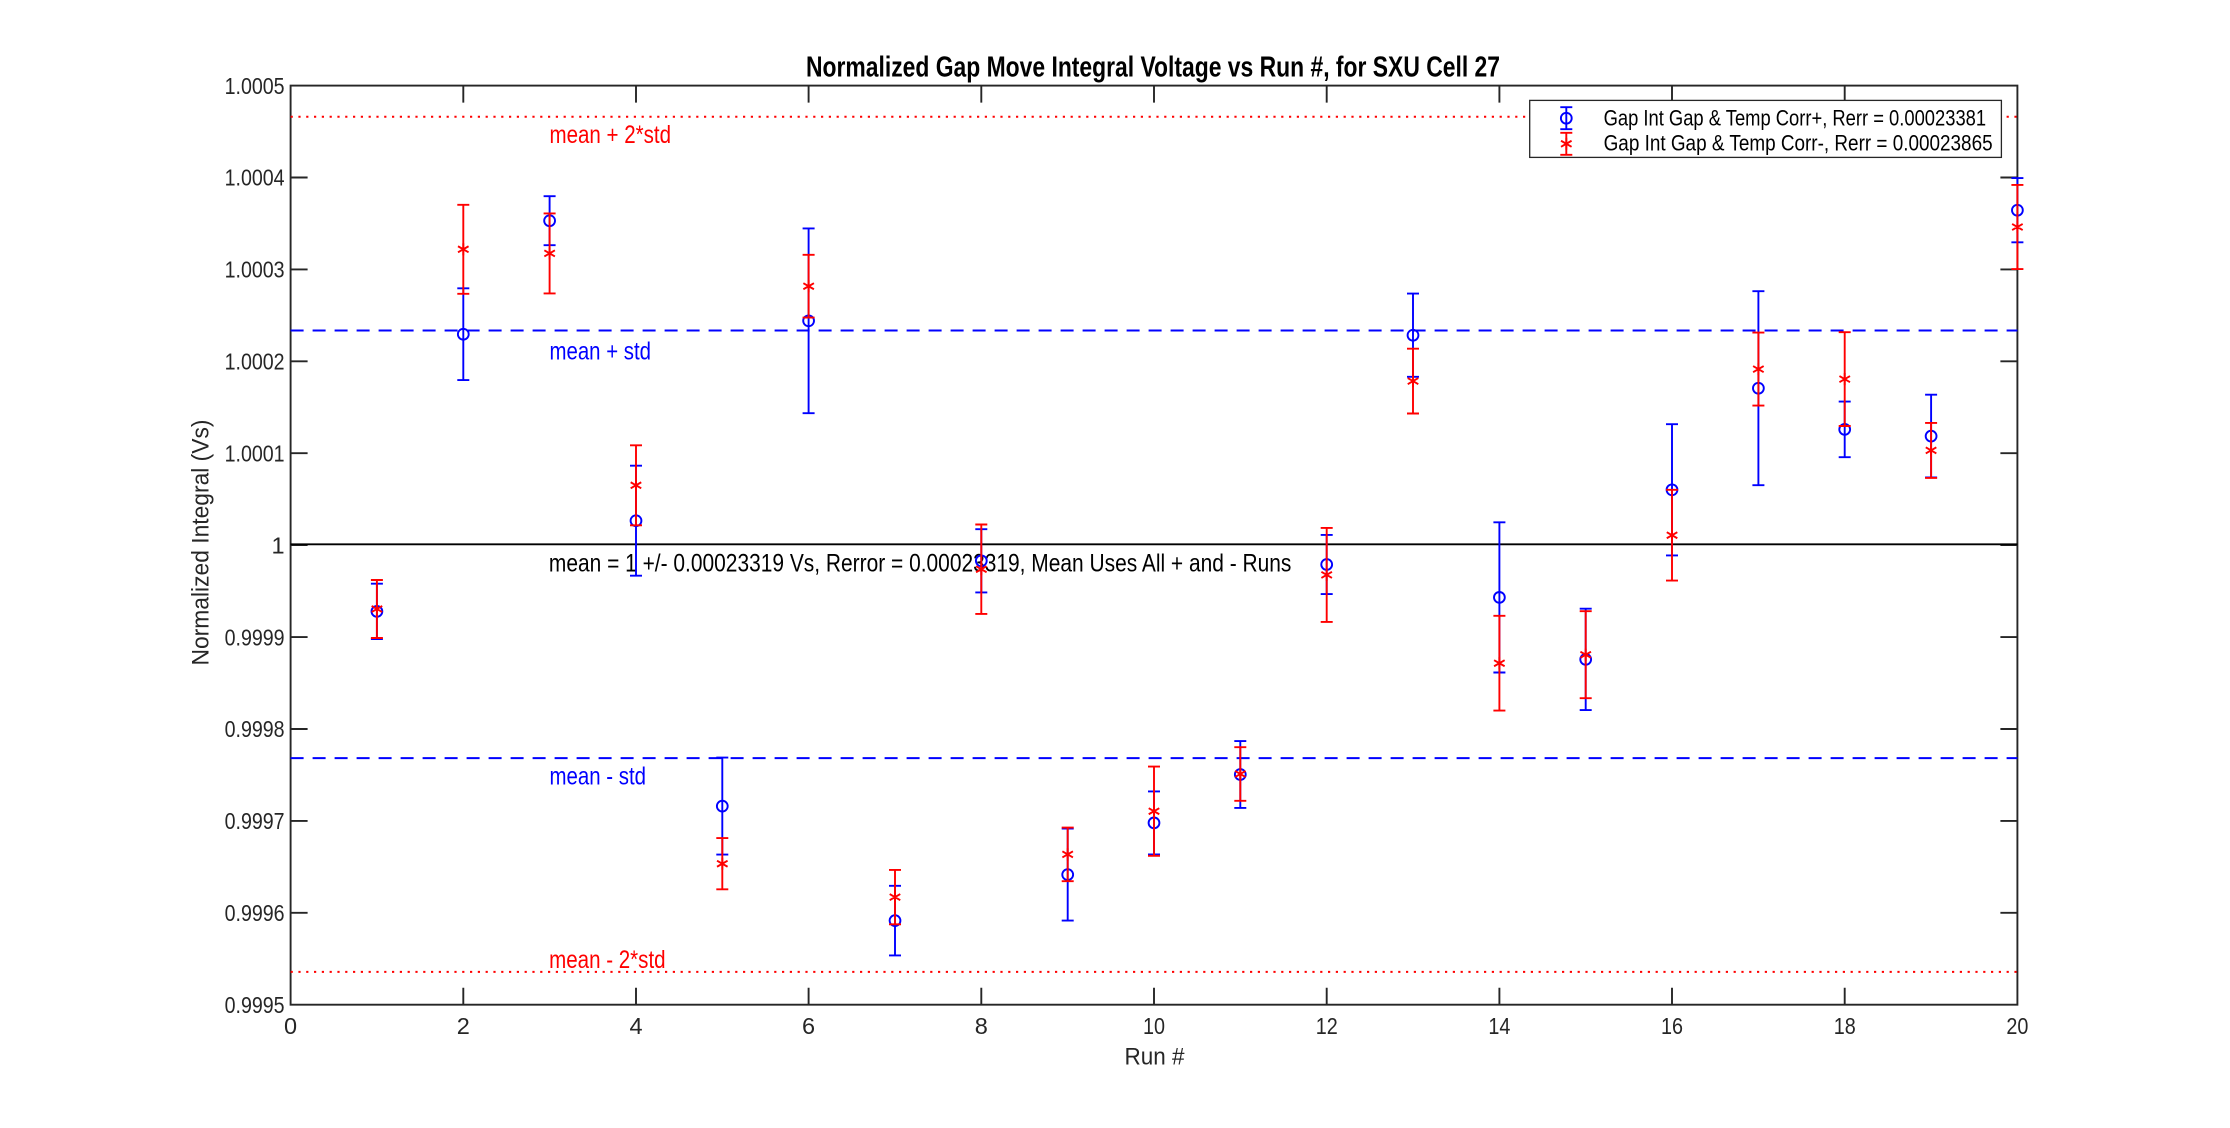  What do you see at coordinates (278, 545) in the screenshot?
I see `svg-text: 1` at bounding box center [278, 545].